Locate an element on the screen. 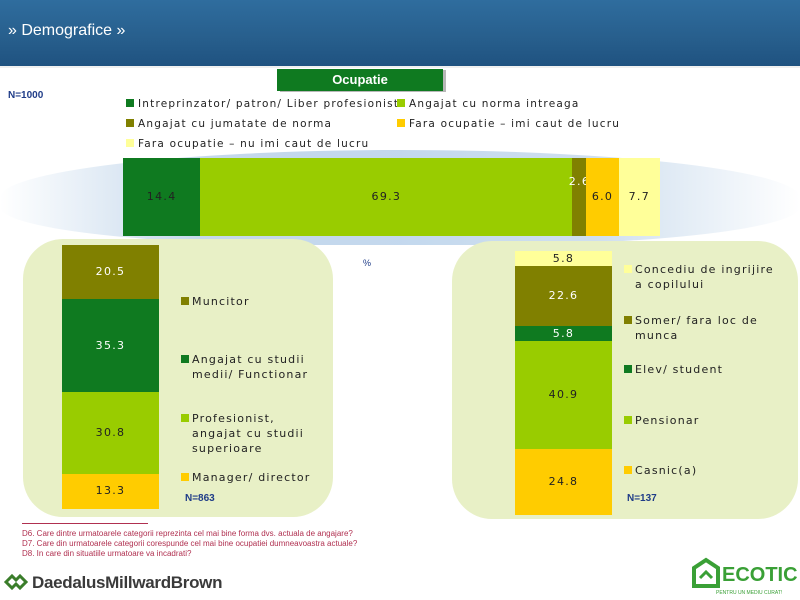  top-bar-segment-angajat-cu-jumatate-de-norma is located at coordinates (579, 197).